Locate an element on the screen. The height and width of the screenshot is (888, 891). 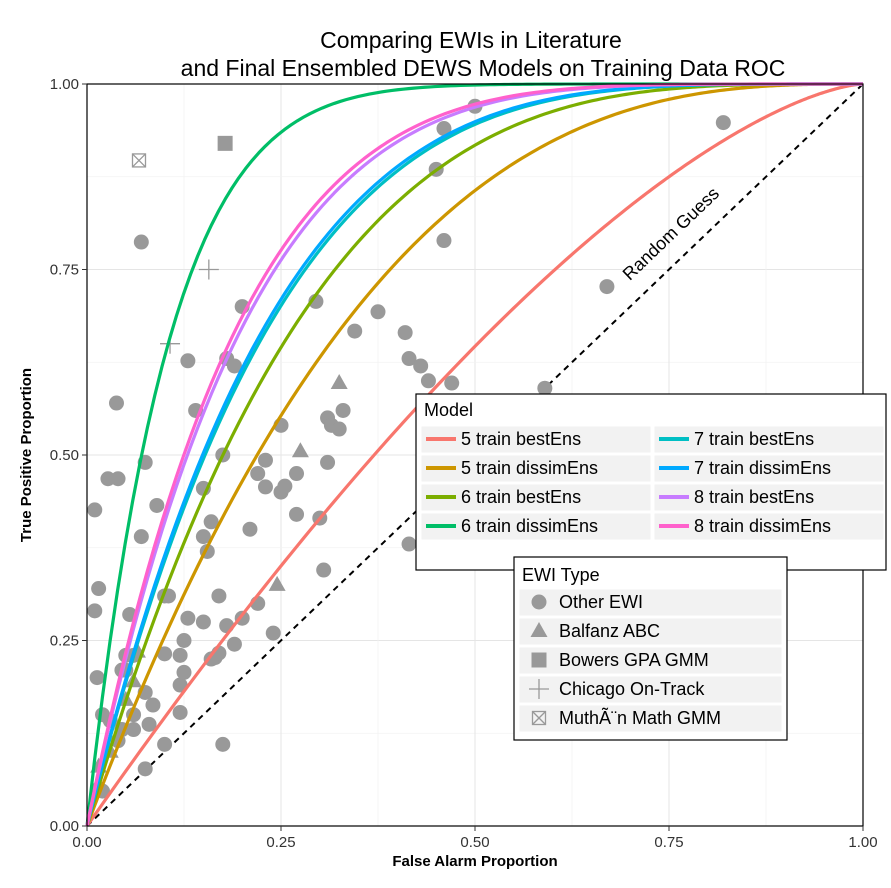
y-tick-label: 0.75 is located at coordinates (64, 270).